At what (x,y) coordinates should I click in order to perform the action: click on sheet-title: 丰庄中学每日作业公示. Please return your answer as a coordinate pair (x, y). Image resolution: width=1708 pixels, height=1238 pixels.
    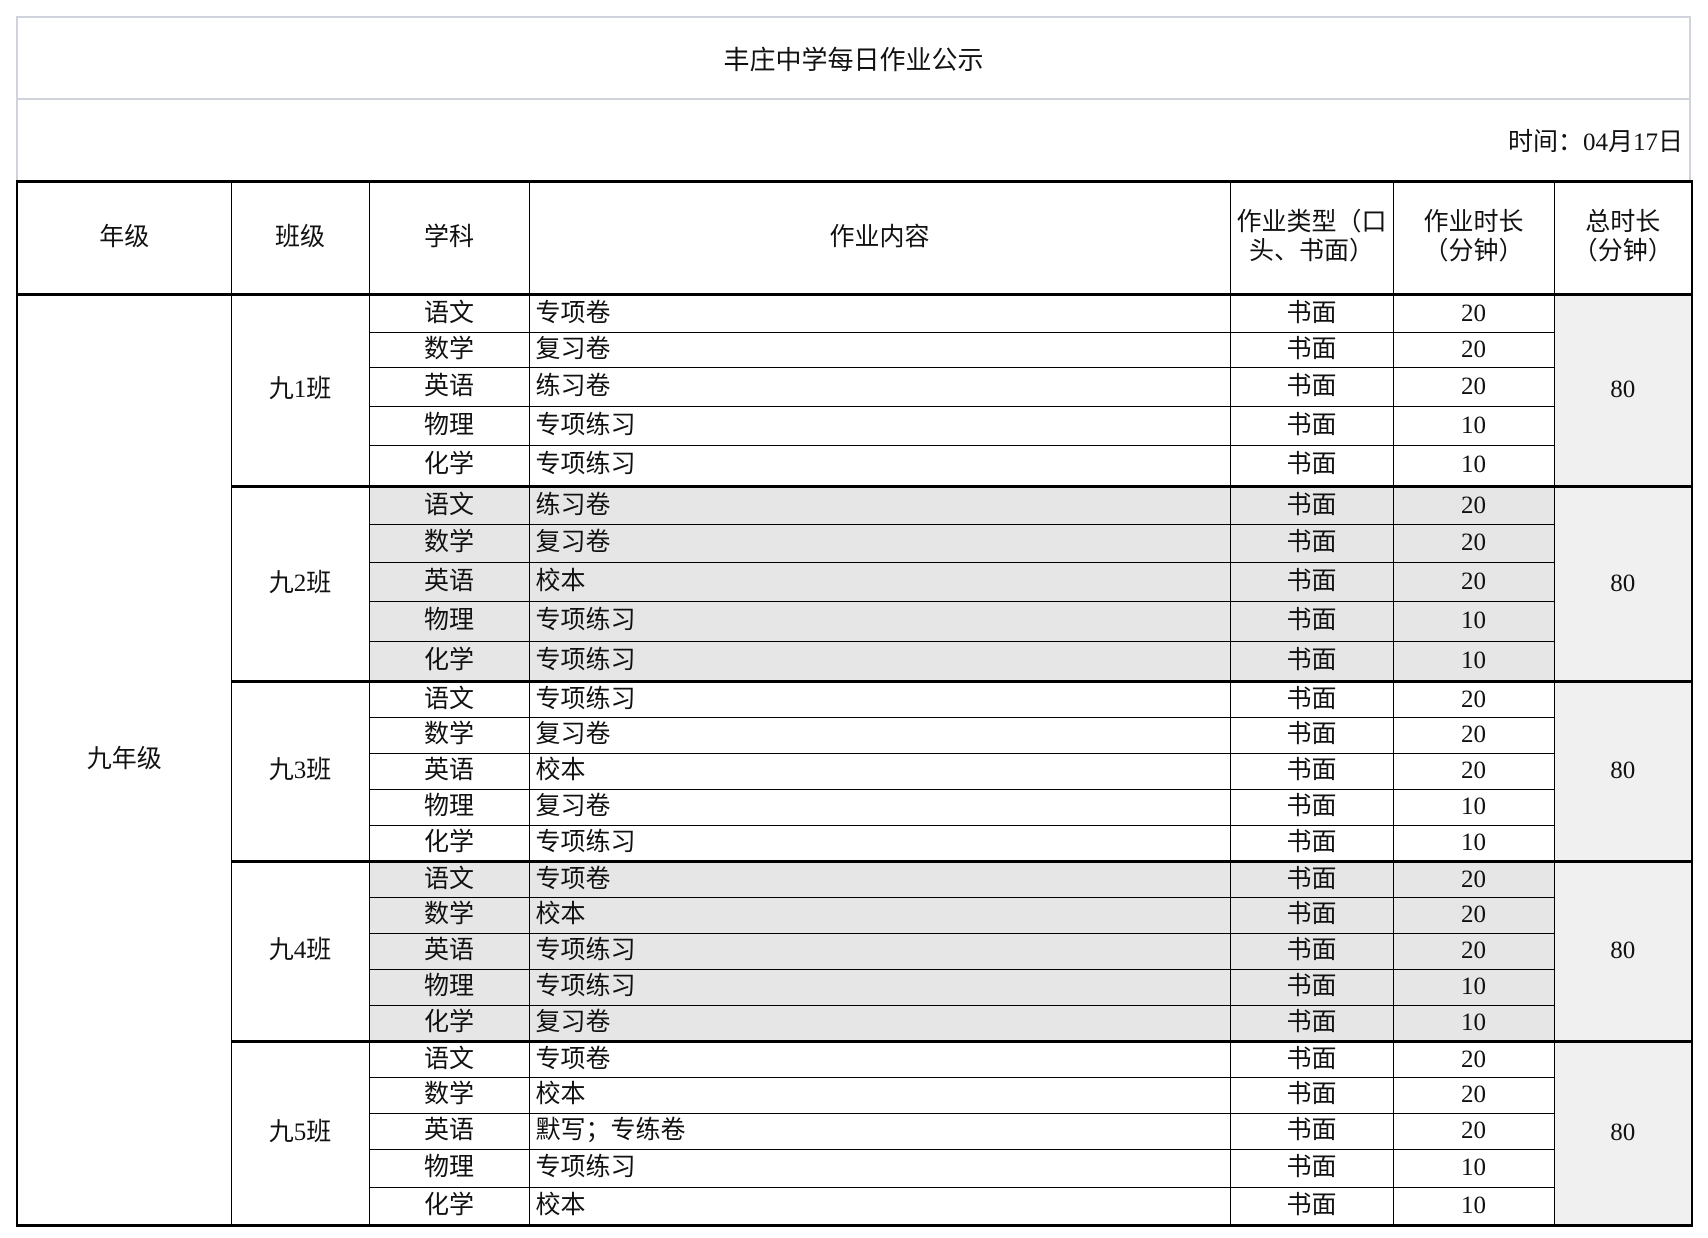
    Looking at the image, I should click on (853, 57).